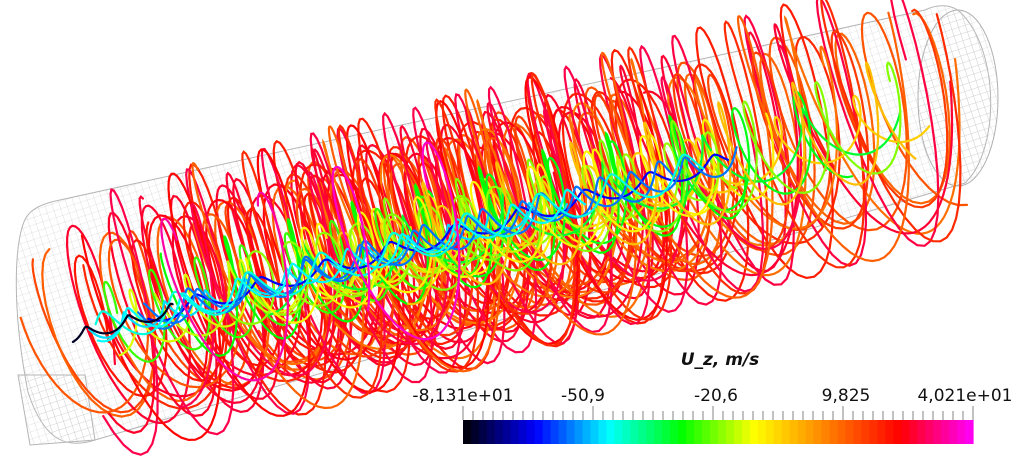  What do you see at coordinates (846, 396) in the screenshot?
I see `colorbar-label-4: 9,825` at bounding box center [846, 396].